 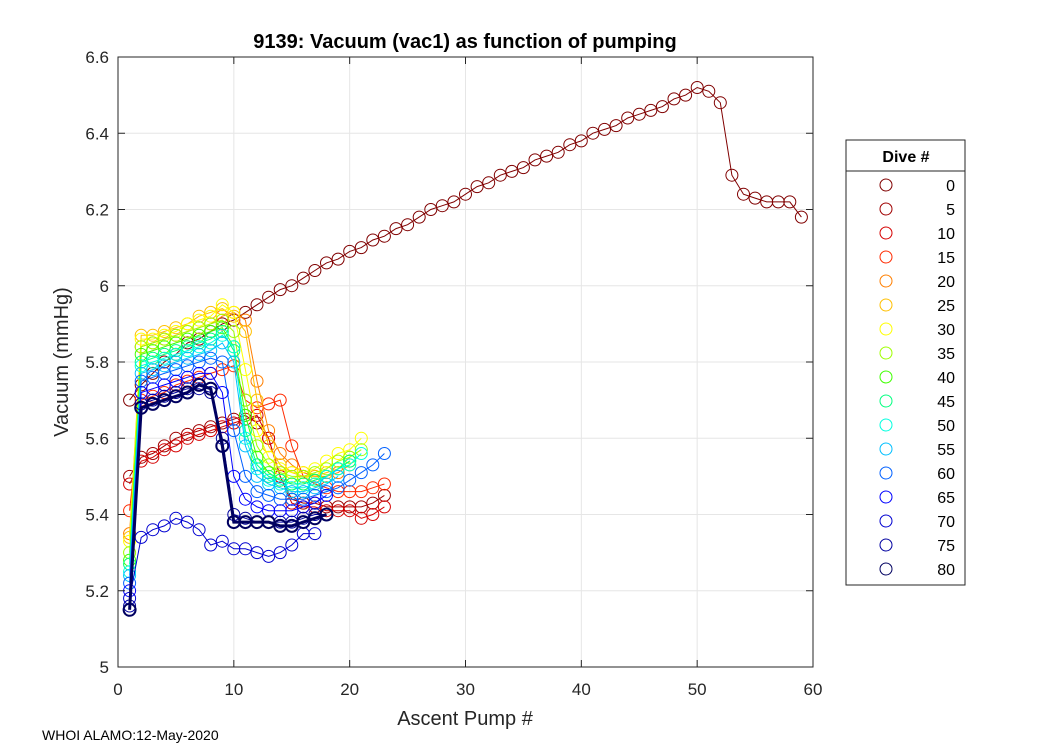 What do you see at coordinates (946, 402) in the screenshot?
I see `legend-label: 45` at bounding box center [946, 402].